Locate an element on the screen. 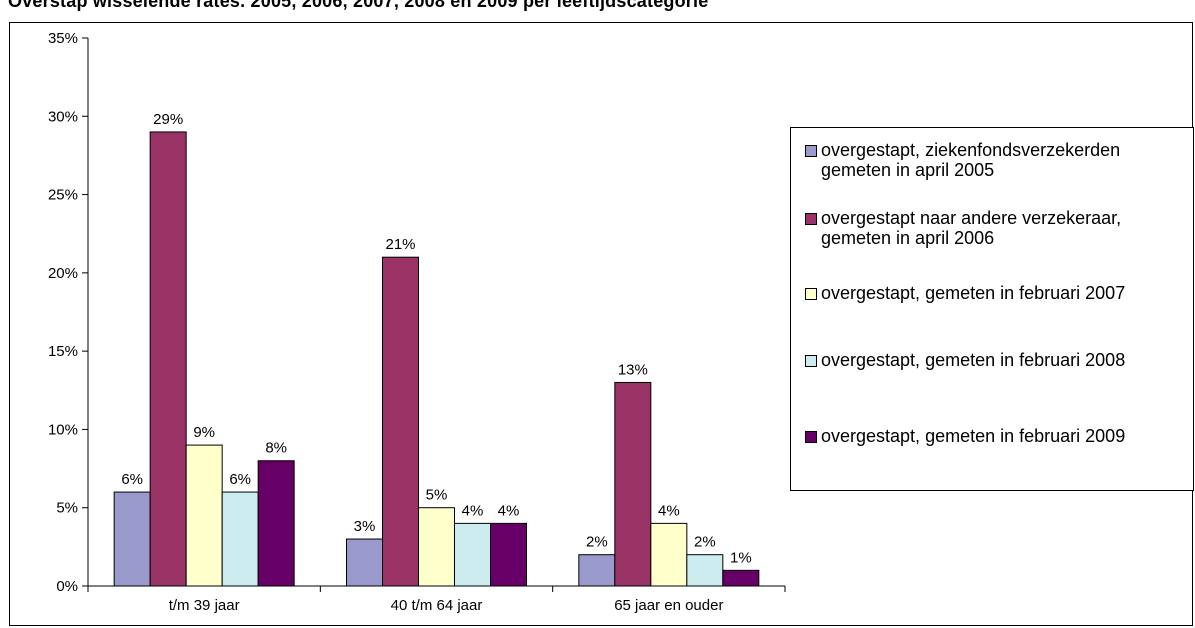 This screenshot has height=628, width=1195. legend-item-2009: overgestapt, gemeten in februari 2009 is located at coordinates (993, 436).